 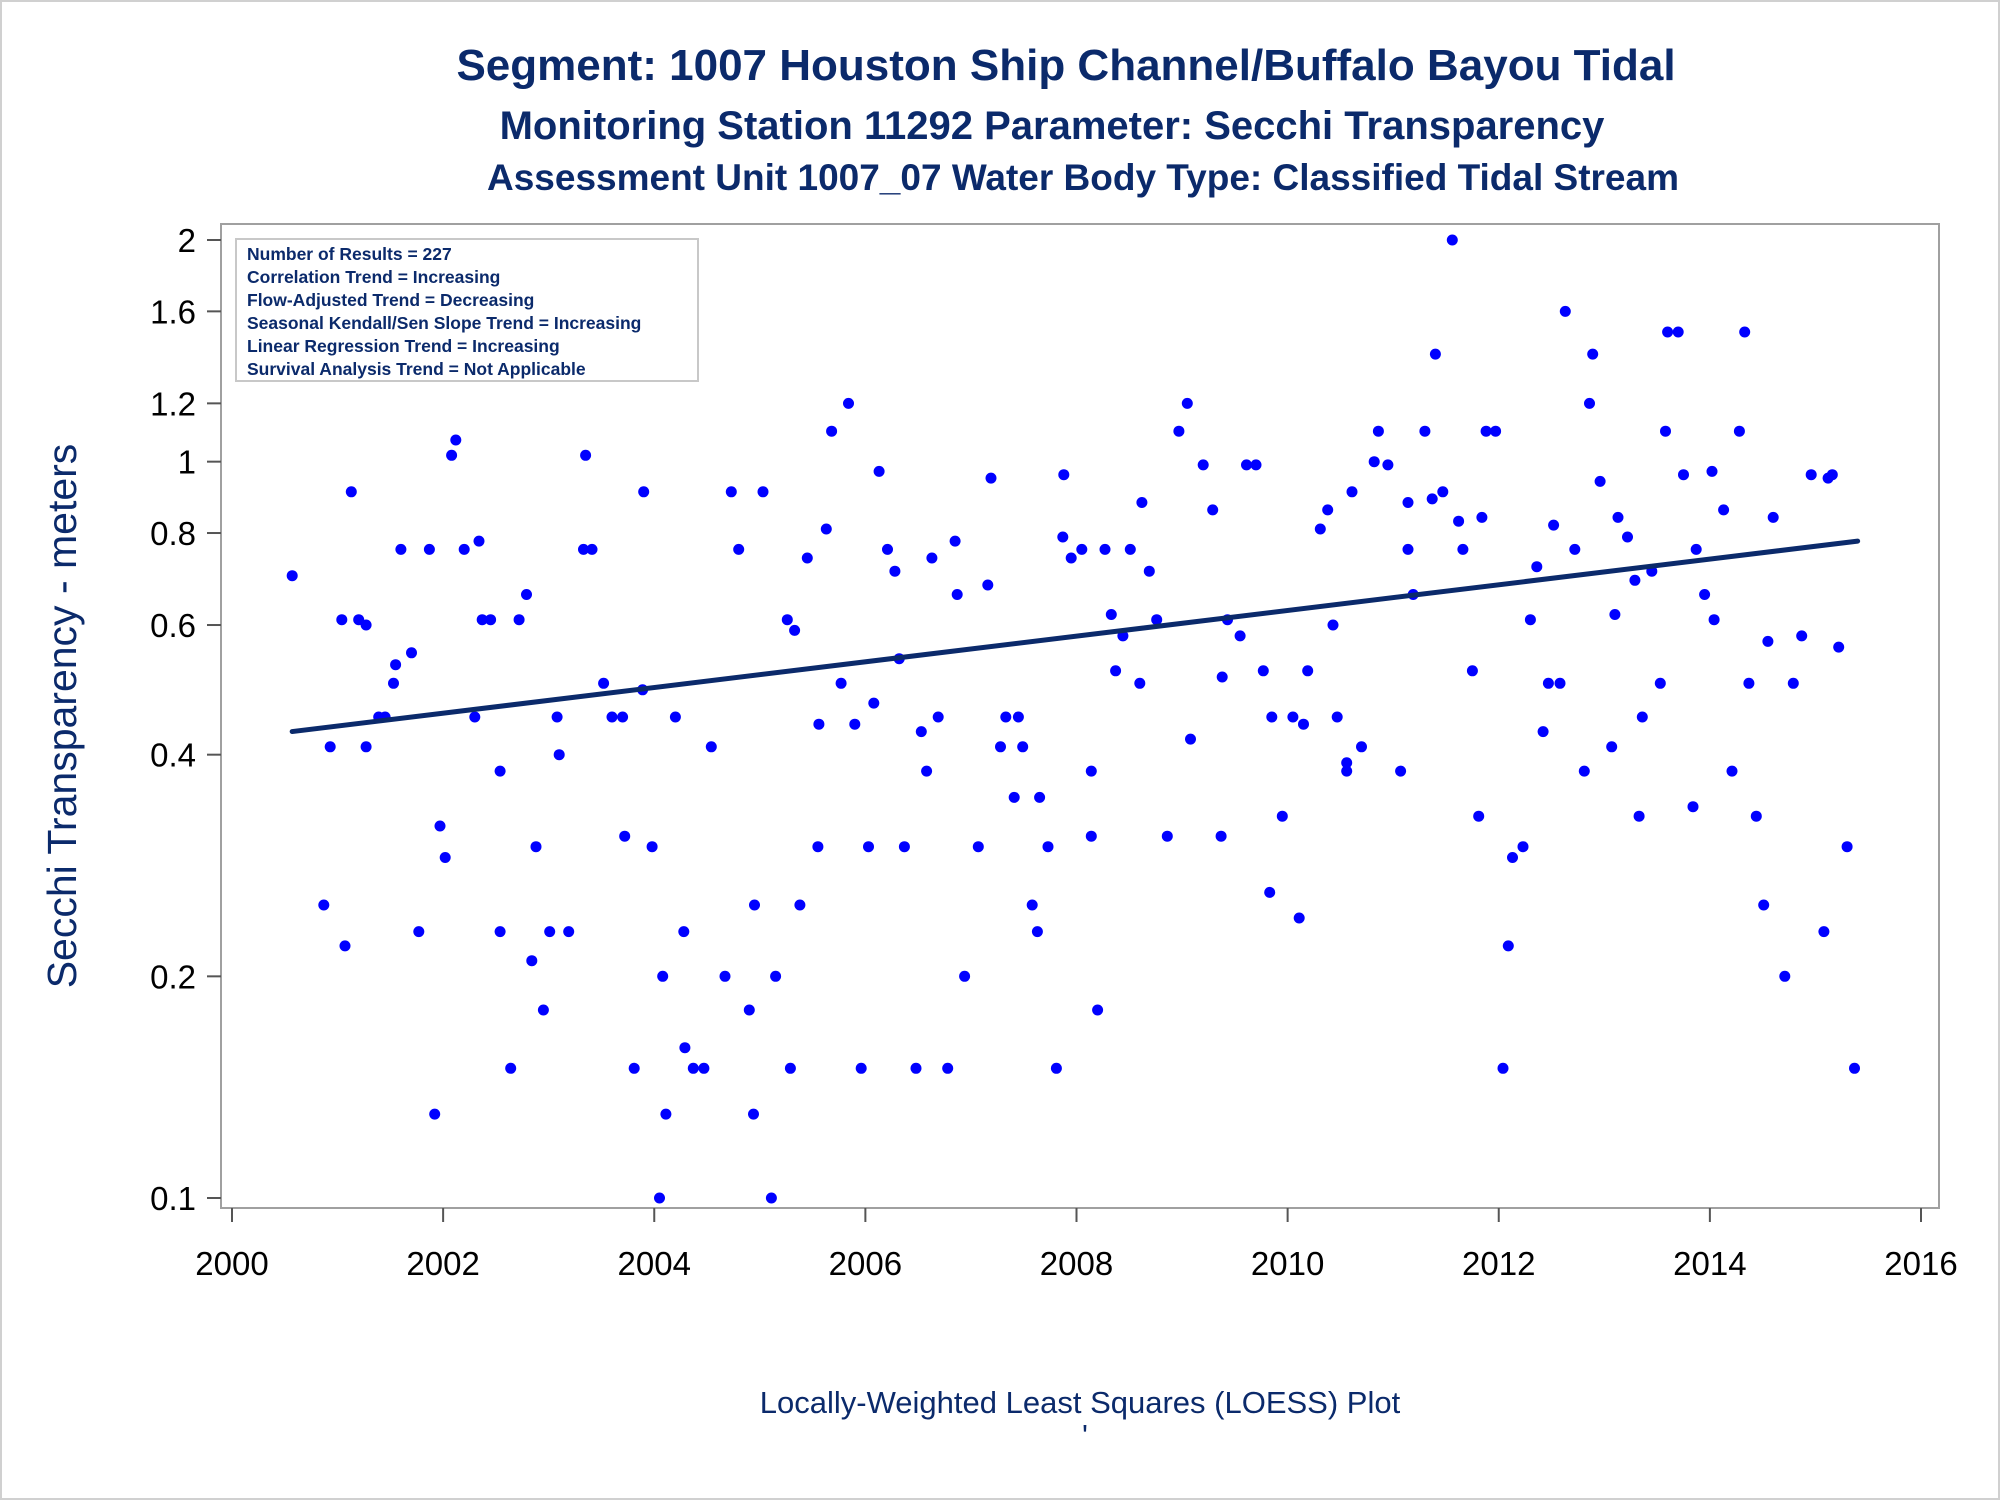 What do you see at coordinates (173, 625) in the screenshot?
I see `y-tick-label: 0.6` at bounding box center [173, 625].